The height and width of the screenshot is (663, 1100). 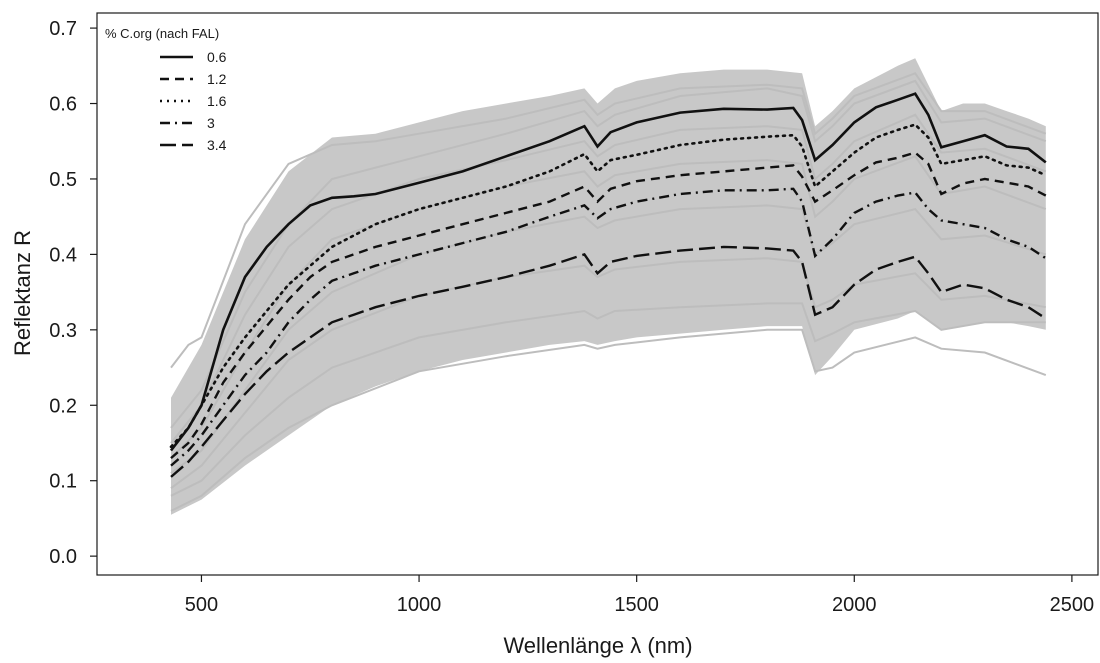 What do you see at coordinates (162, 33) in the screenshot?
I see `legend-title: % C.org (nach FAL)` at bounding box center [162, 33].